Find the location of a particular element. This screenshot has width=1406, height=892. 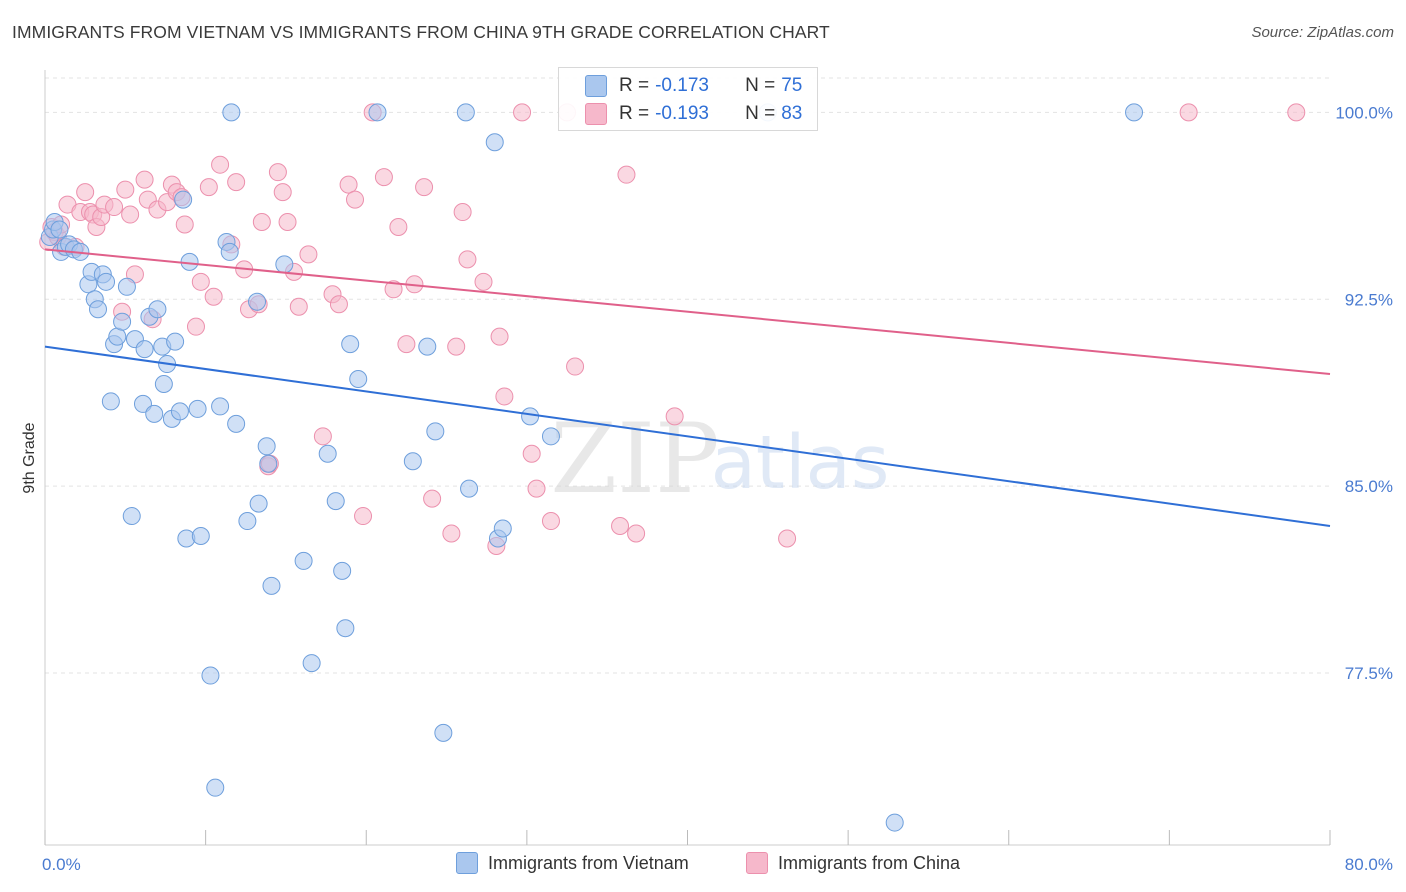

series-legend-vietnam: Immigrants from Vietnam is located at coordinates (572, 863).